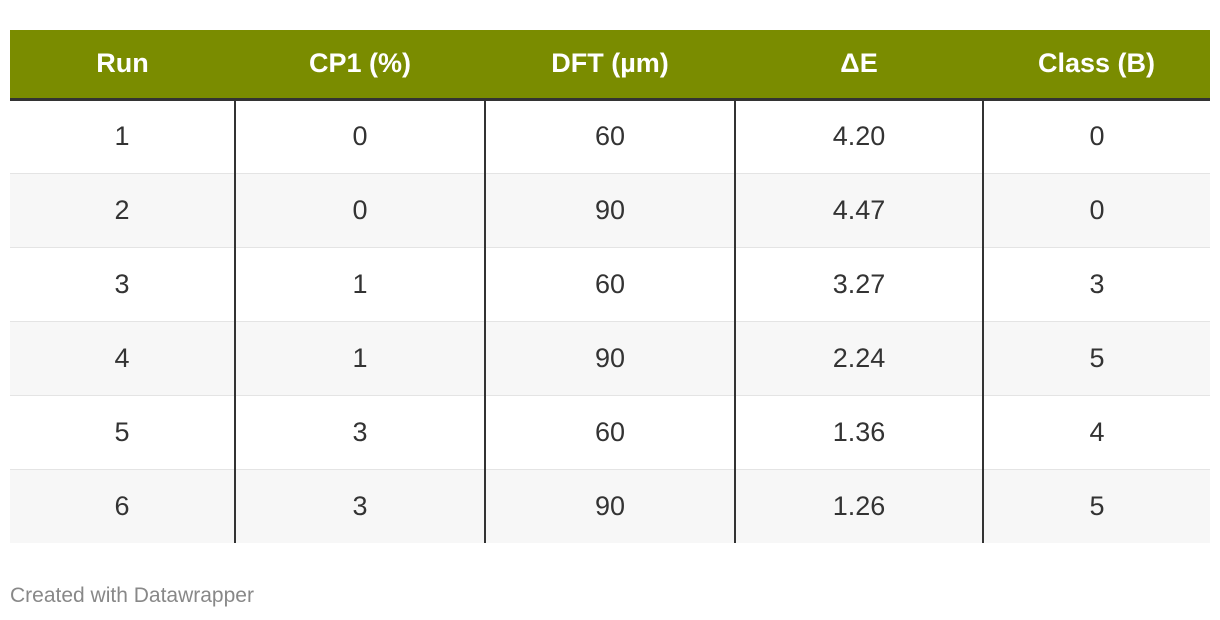  I want to click on table-header-row: Run CP1 (%) DFT (µm) ΔE Class (B), so click(610, 65).